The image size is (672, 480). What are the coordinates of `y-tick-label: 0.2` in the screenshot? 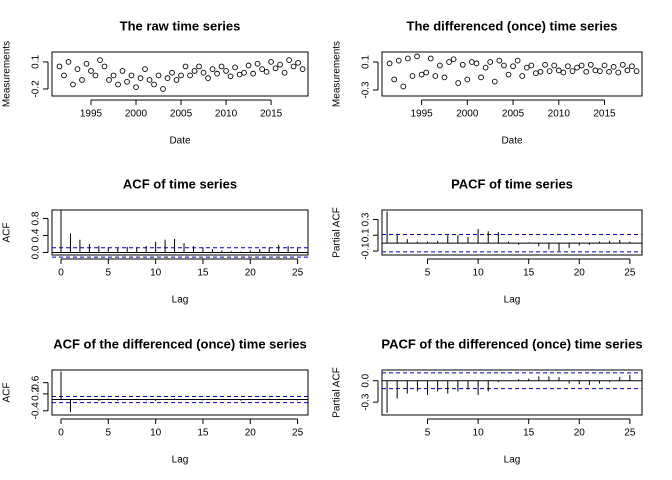 It's located at (36, 394).